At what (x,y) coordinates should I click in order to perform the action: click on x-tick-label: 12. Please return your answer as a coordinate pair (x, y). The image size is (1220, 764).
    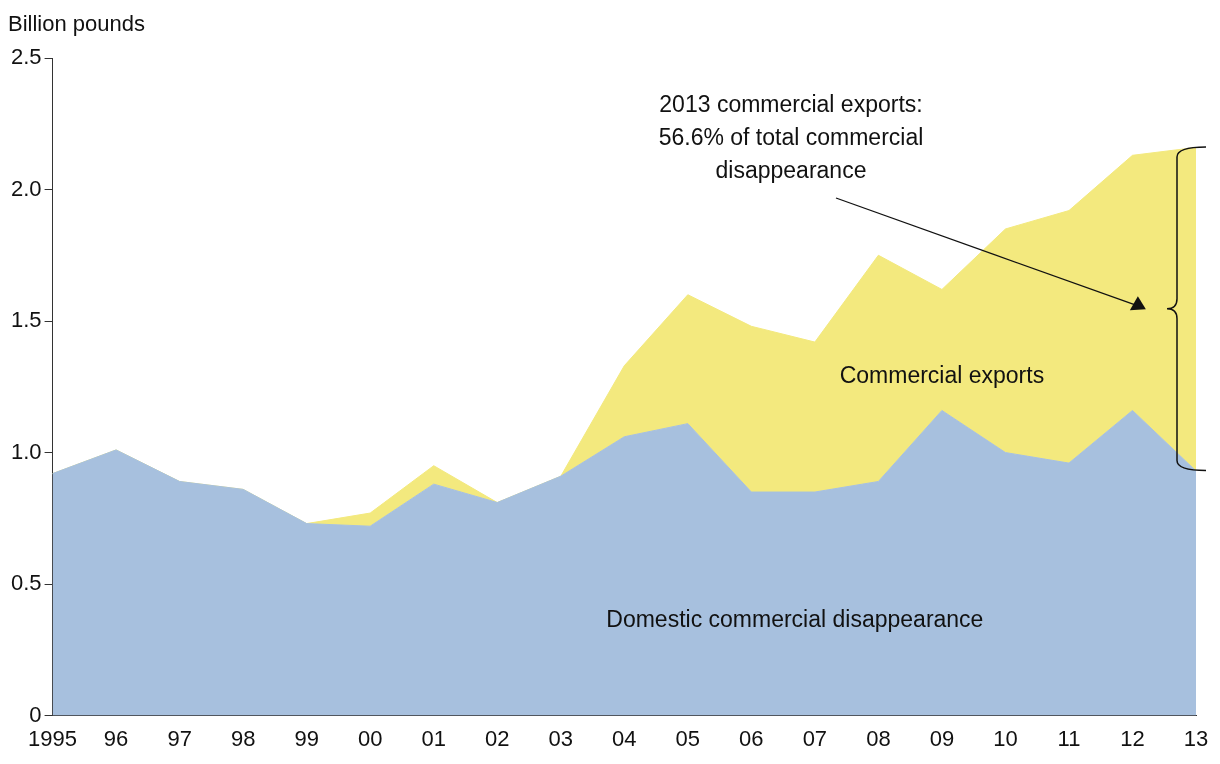
    Looking at the image, I should click on (1132, 738).